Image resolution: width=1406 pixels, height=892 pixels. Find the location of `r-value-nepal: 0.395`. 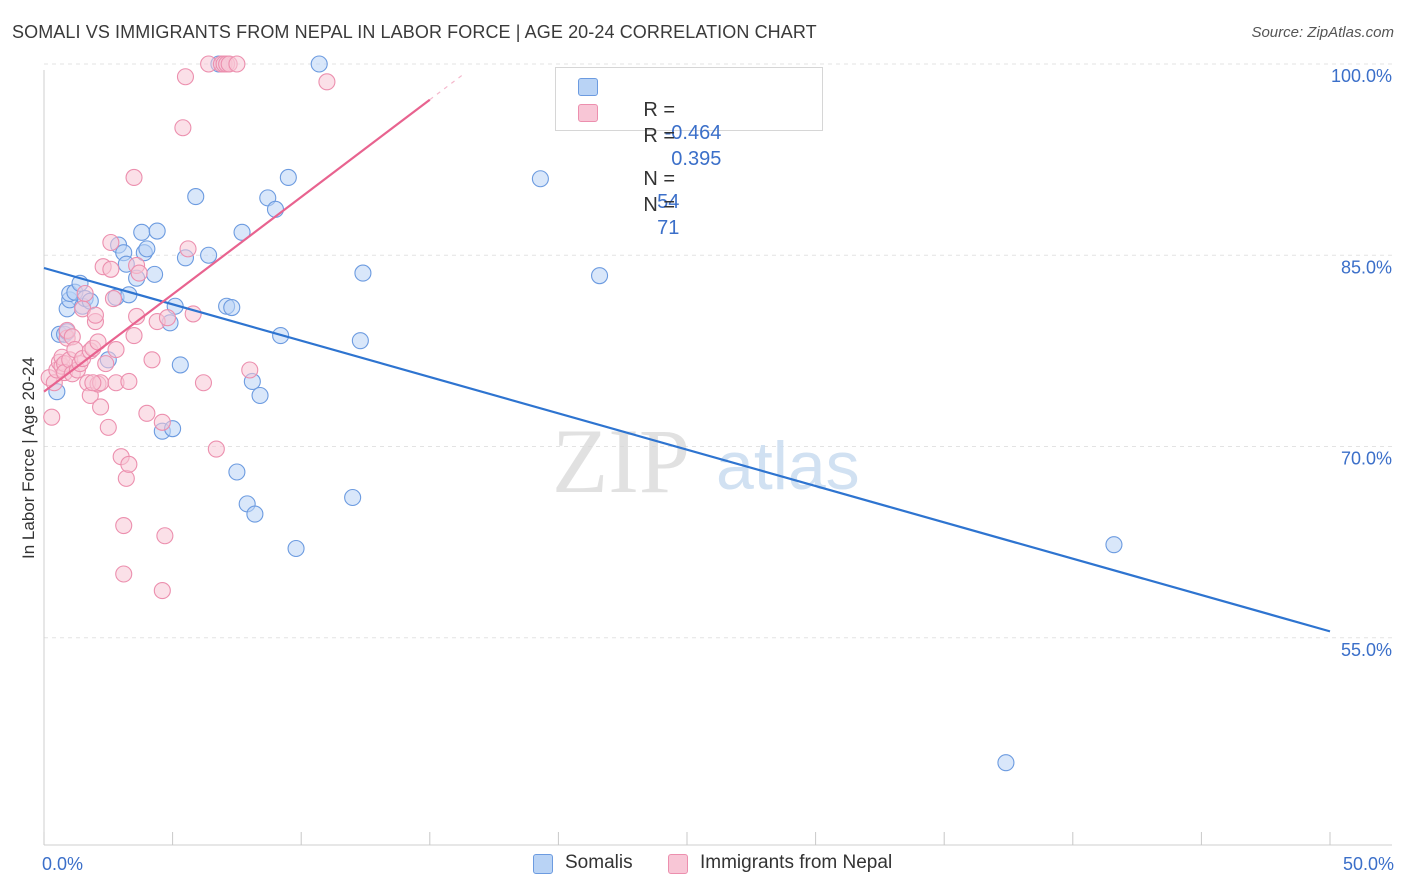

r-value-nepal: 0.395 is located at coordinates (696, 159).